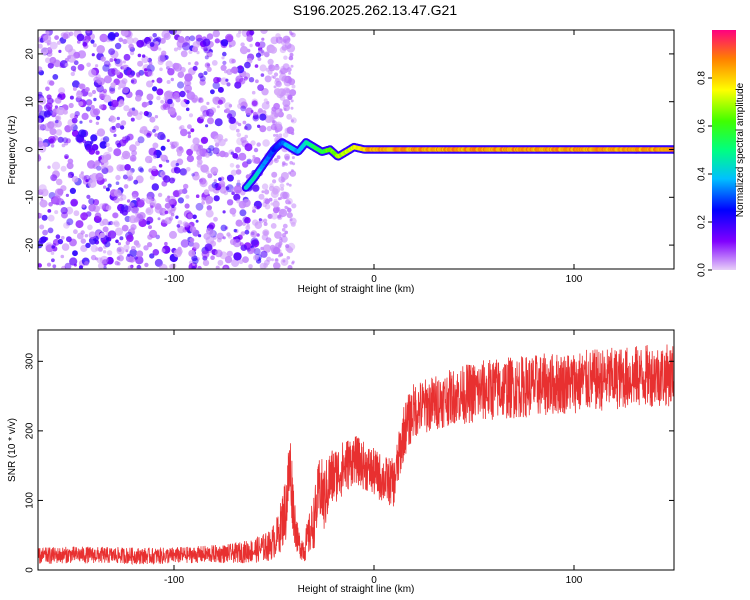 This screenshot has height=600, width=750. What do you see at coordinates (374, 279) in the screenshot?
I see `x-tick-label: 0` at bounding box center [374, 279].